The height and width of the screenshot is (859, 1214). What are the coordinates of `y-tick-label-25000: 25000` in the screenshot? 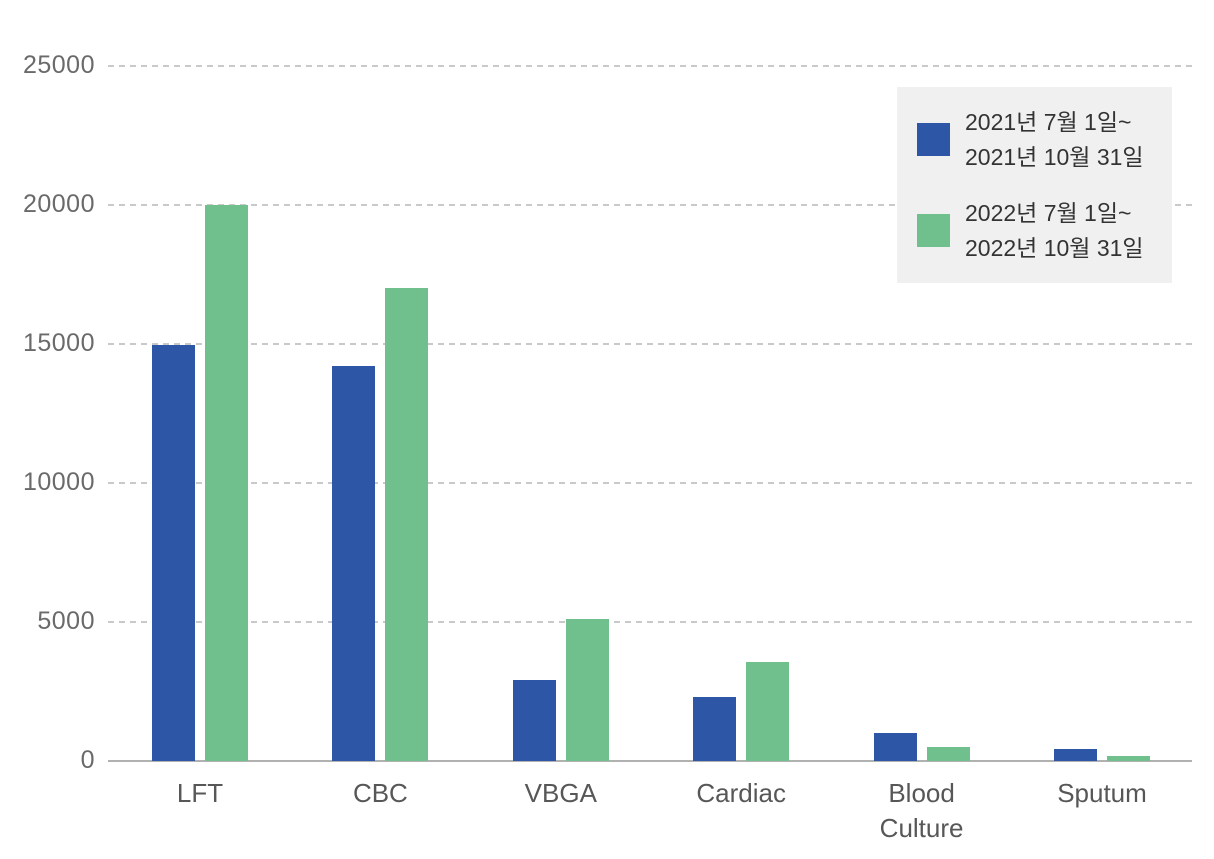 It's located at (58, 65).